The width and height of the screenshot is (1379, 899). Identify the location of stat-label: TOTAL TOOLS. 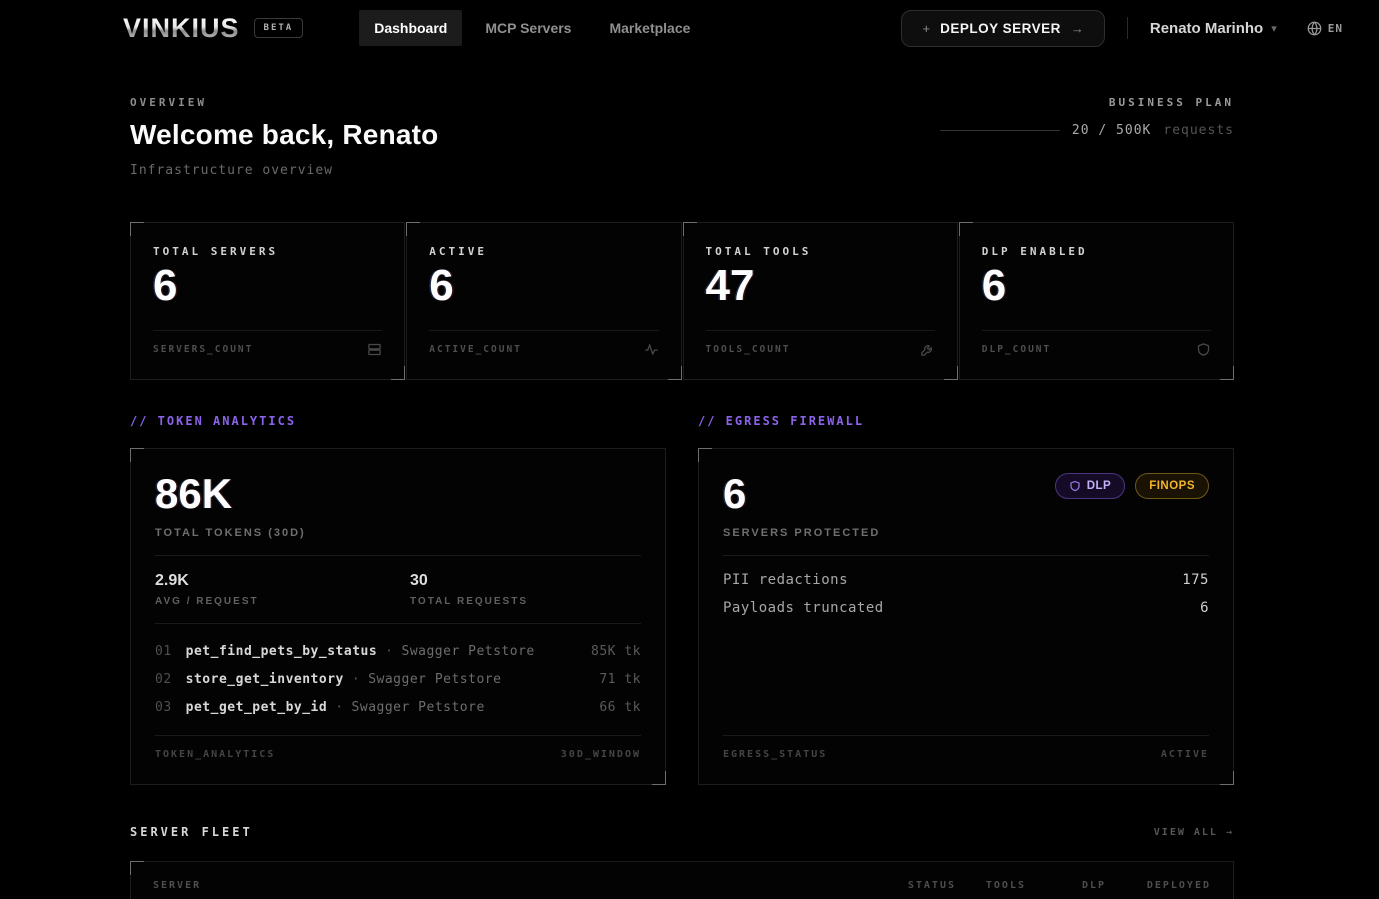
(758, 251).